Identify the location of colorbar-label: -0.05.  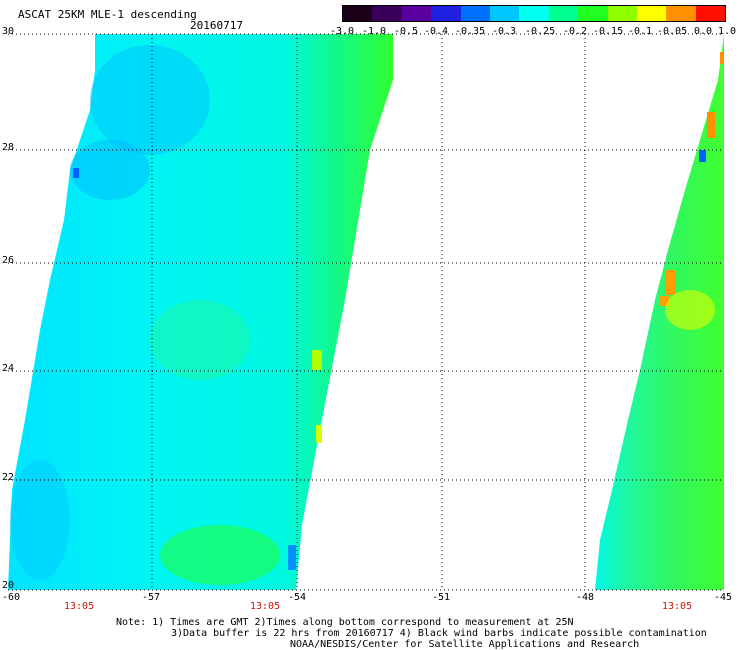
(672, 31).